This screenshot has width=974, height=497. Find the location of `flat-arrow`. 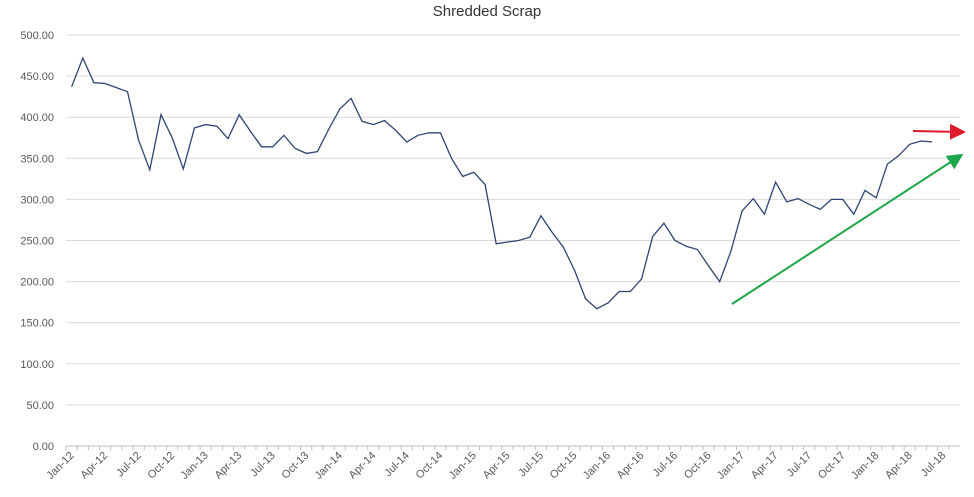

flat-arrow is located at coordinates (939, 131).